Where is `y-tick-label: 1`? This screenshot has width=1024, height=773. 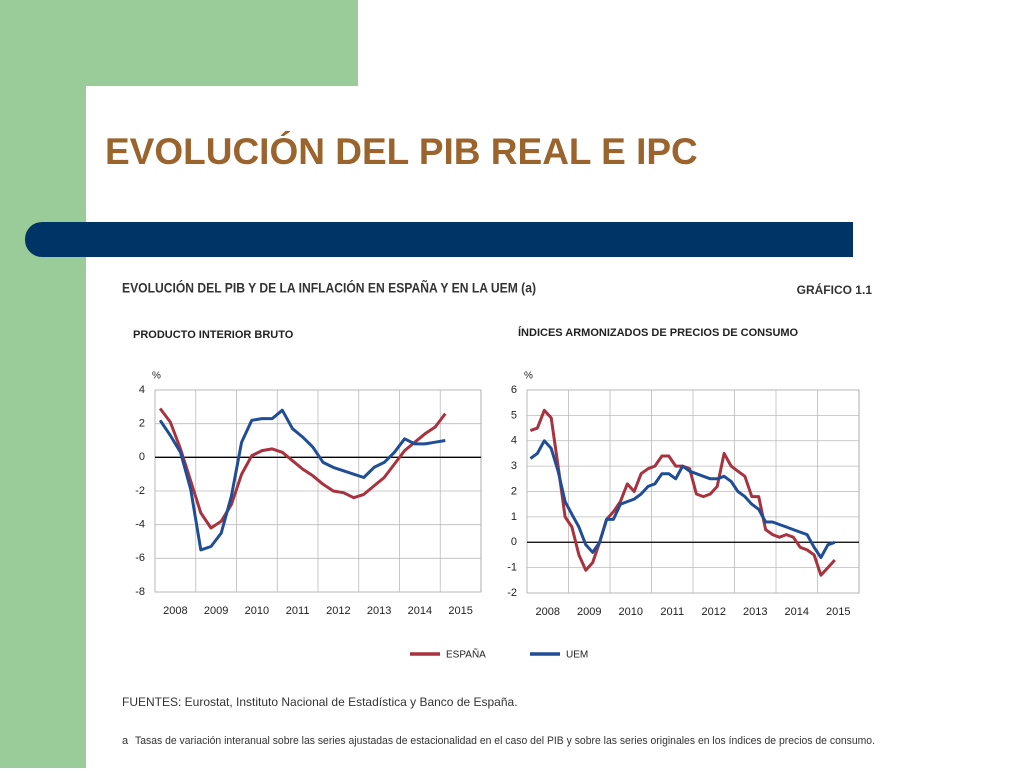
y-tick-label: 1 is located at coordinates (514, 517).